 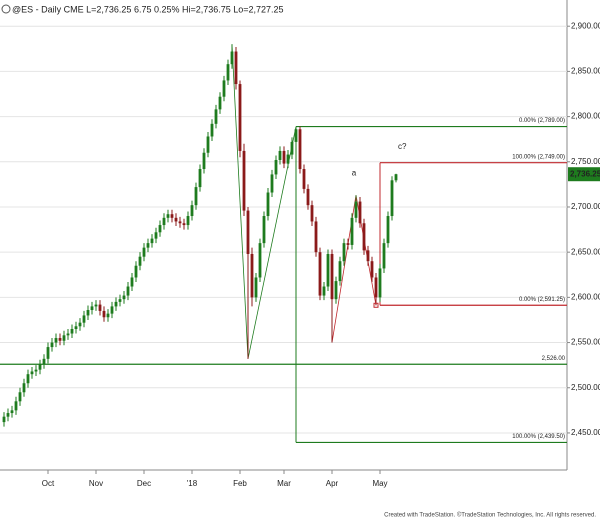 I want to click on y-tick-label: 2,550.00, so click(x=585, y=342).